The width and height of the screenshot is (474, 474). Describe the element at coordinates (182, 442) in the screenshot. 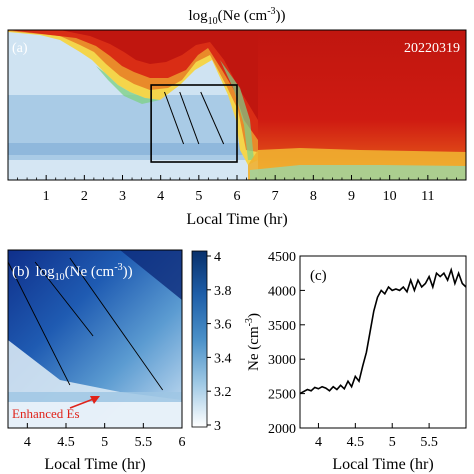

I see `panel-b-xtick-label: 6` at that location.